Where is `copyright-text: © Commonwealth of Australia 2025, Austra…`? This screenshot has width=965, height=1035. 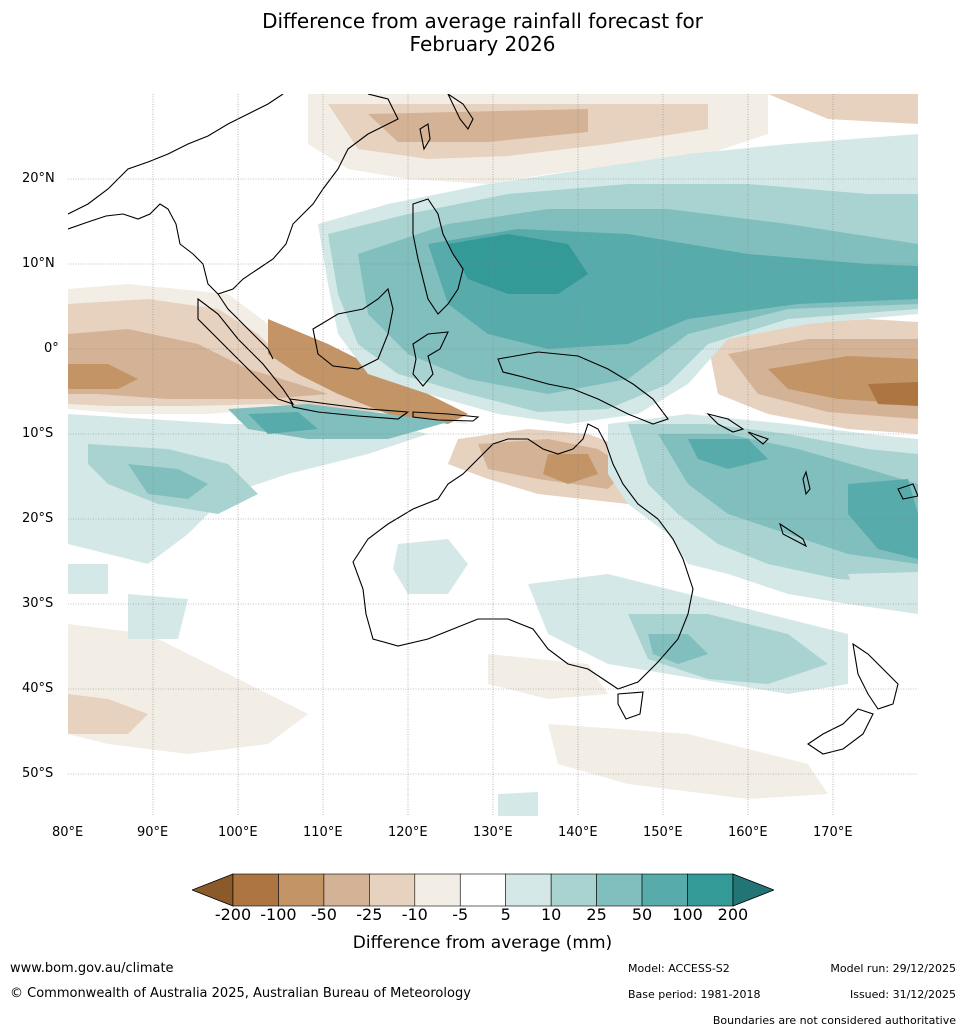
copyright-text: © Commonwealth of Australia 2025, Austra… is located at coordinates (240, 993).